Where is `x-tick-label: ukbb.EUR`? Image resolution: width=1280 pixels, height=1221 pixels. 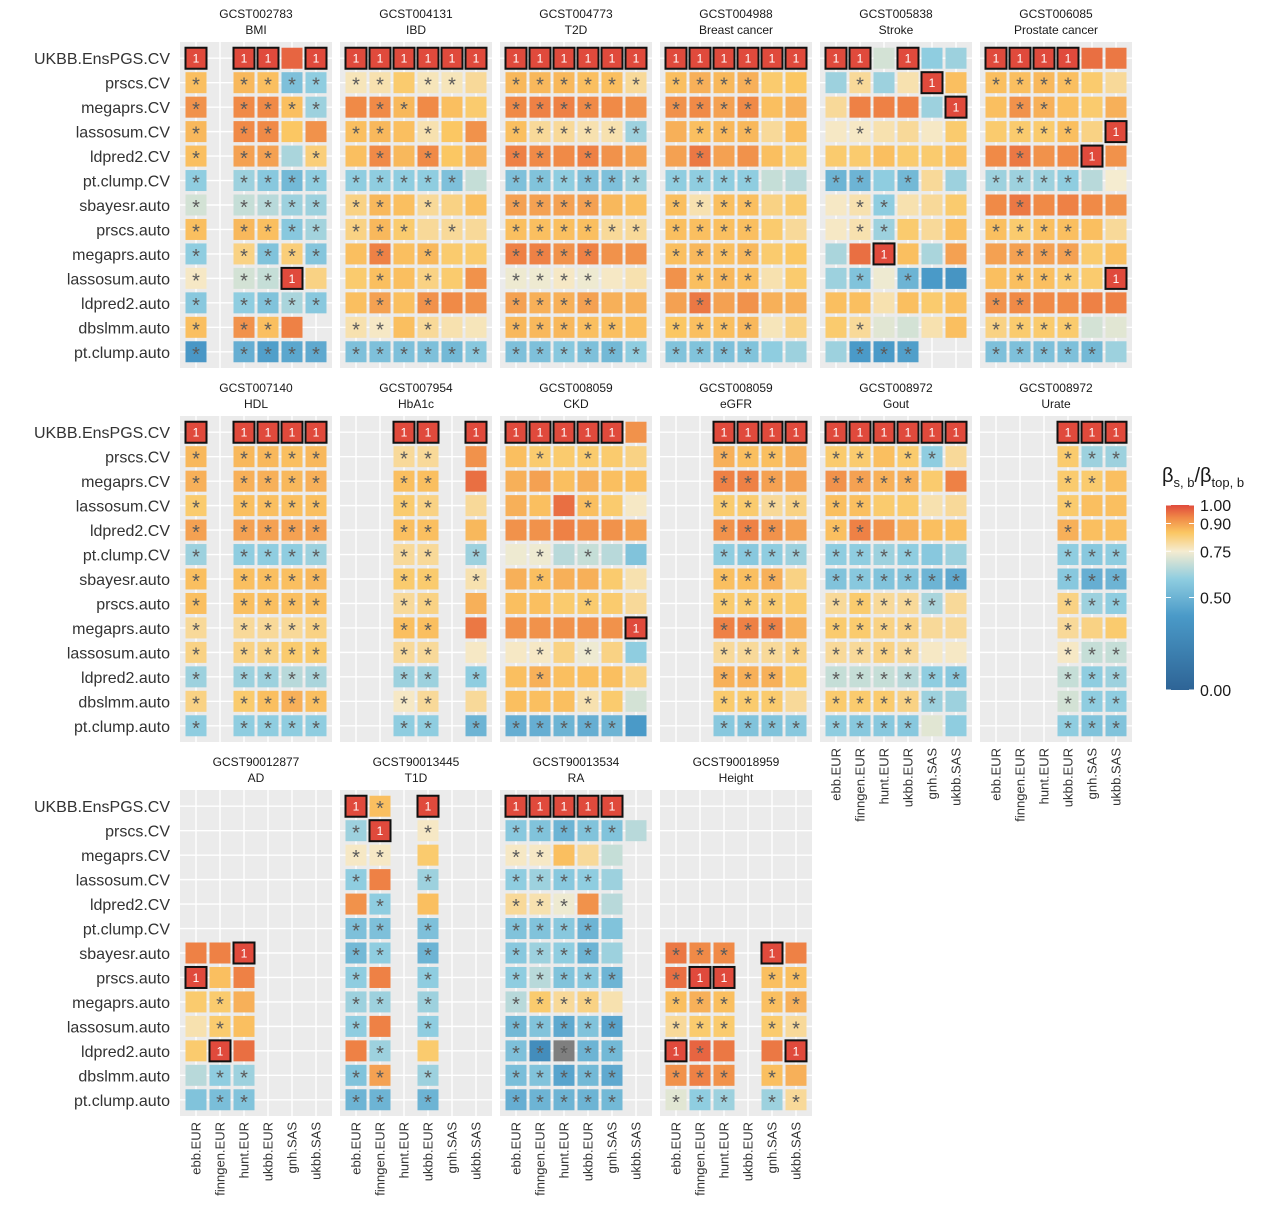
x-tick-label: ukbb.EUR is located at coordinates (908, 777).